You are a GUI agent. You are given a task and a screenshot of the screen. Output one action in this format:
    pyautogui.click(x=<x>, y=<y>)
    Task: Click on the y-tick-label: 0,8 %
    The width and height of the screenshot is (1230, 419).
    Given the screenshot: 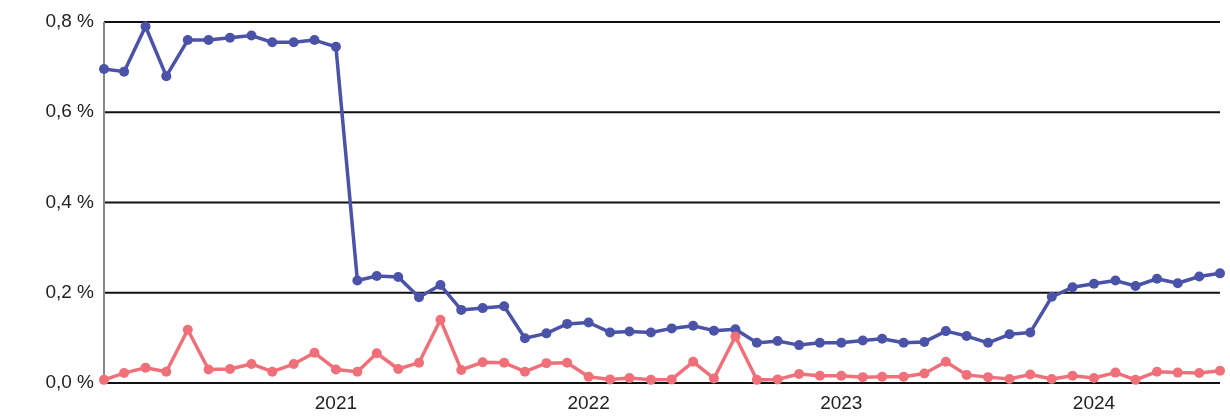 What is the action you would take?
    pyautogui.click(x=70, y=21)
    